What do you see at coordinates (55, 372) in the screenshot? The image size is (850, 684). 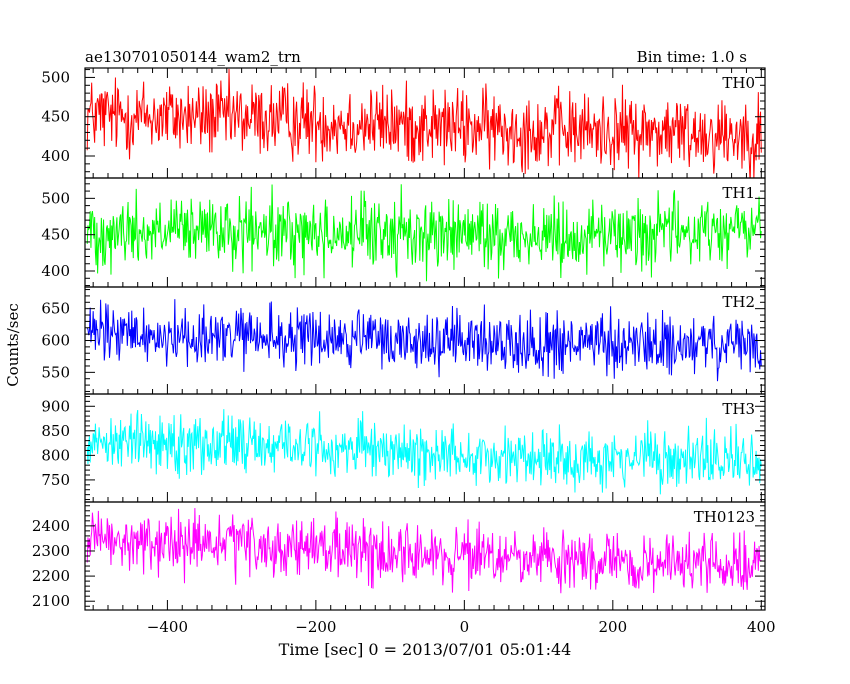 I see `y-tick-label: 550` at bounding box center [55, 372].